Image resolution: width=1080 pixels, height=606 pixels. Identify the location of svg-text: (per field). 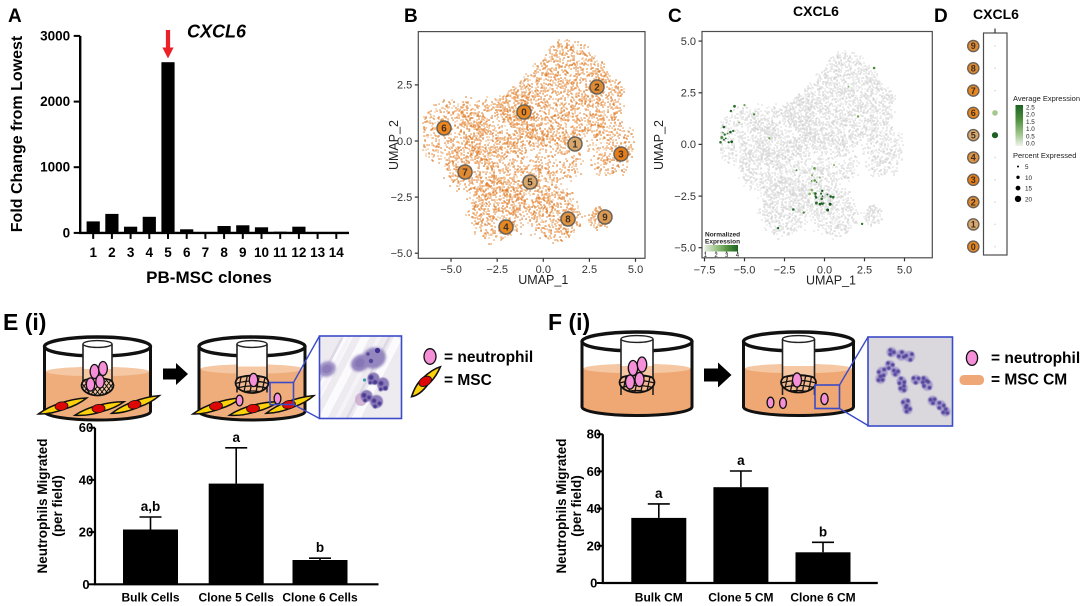
(57, 506).